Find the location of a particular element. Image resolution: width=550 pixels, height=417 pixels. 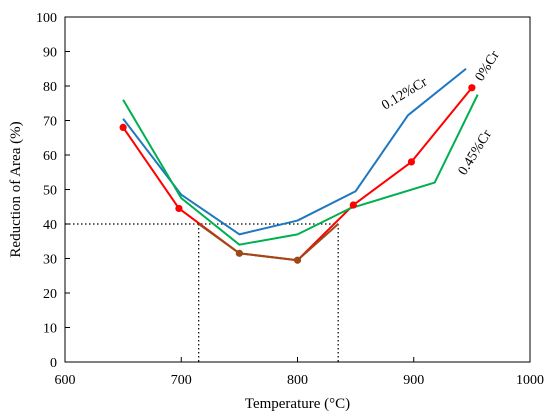

y-tick-label: 20 is located at coordinates (50, 294).